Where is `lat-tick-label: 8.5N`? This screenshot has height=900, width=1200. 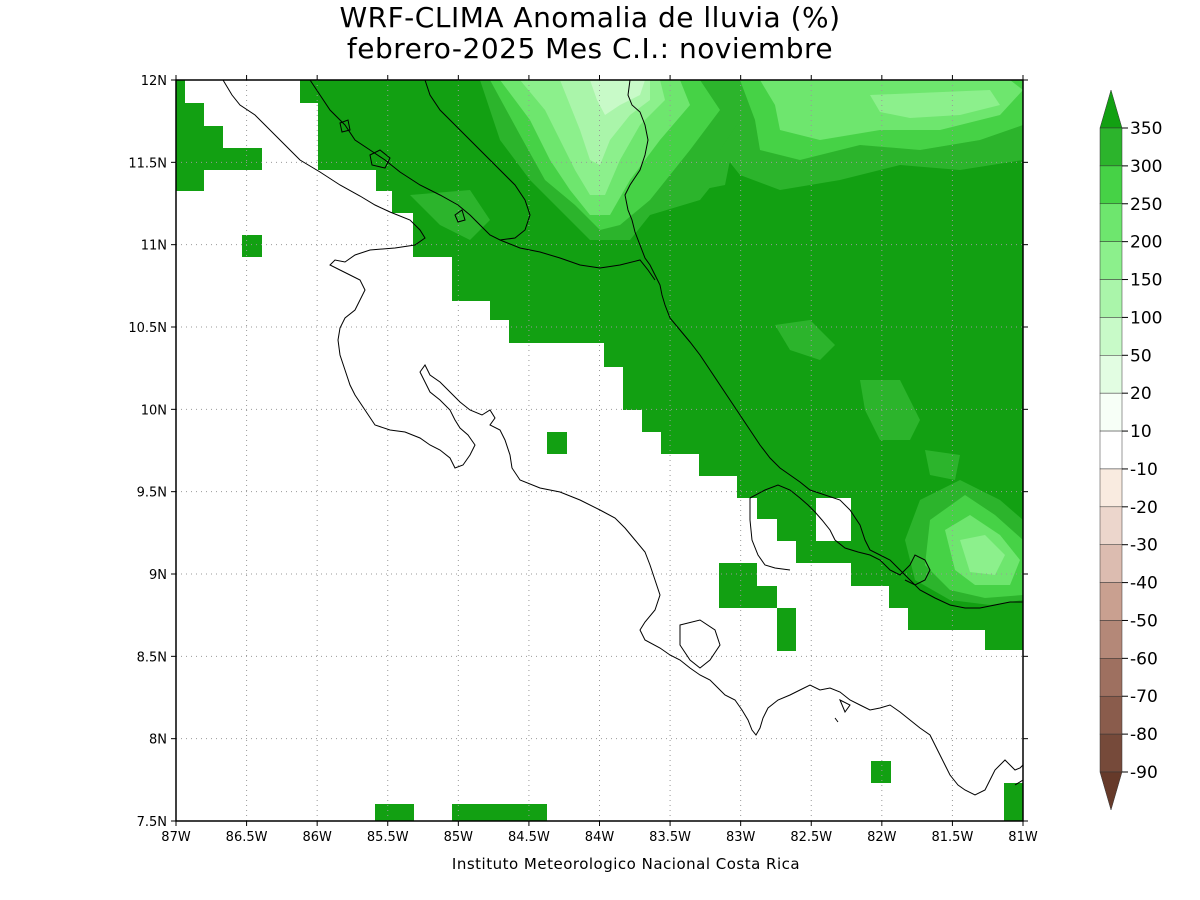 lat-tick-label: 8.5N is located at coordinates (152, 657).